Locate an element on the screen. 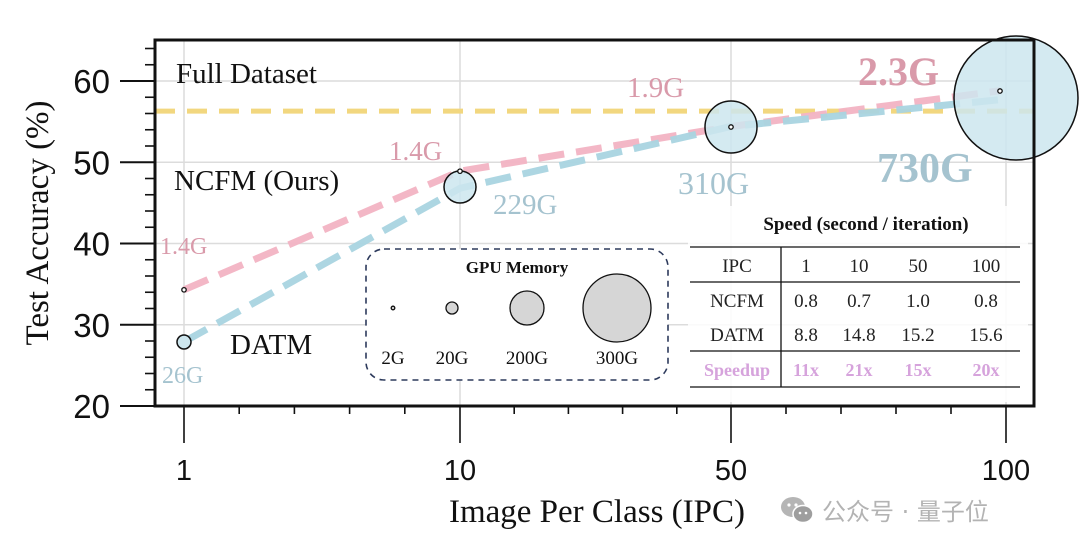 The image size is (1080, 557). y-axis-label: Test Accuracy (%) is located at coordinates (38, 222).